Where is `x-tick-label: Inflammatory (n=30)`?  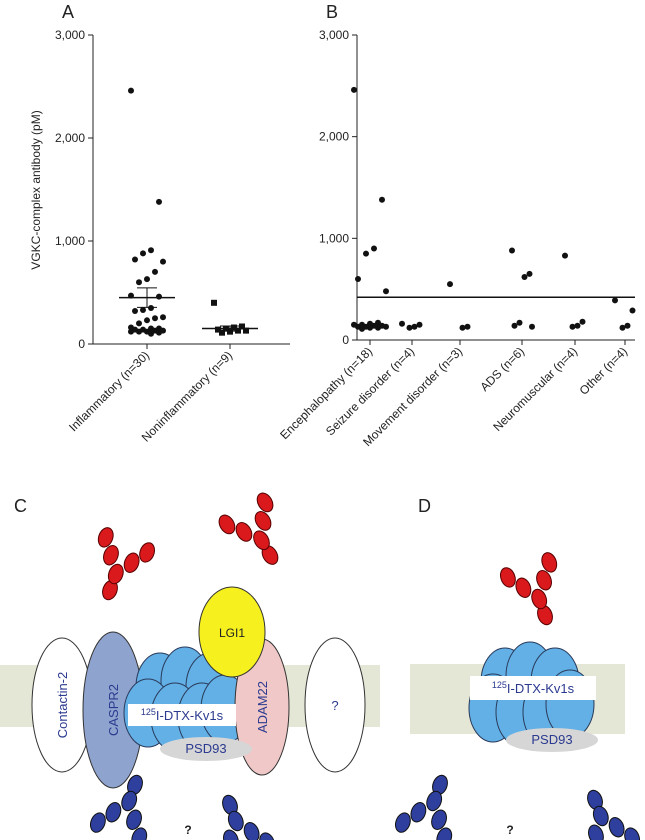 x-tick-label: Inflammatory (n=30) is located at coordinates (109, 391).